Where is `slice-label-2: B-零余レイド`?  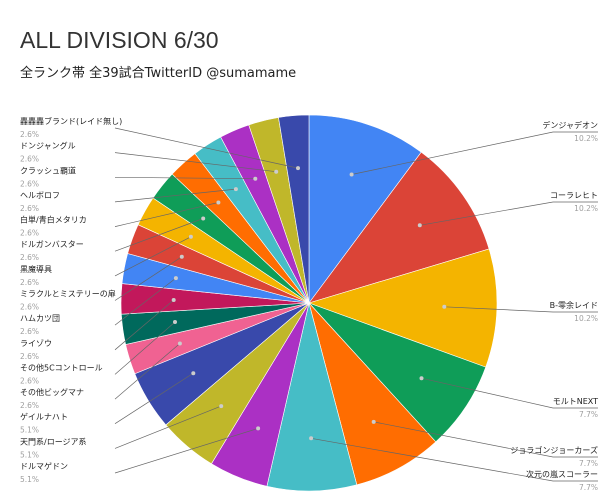 slice-label-2: B-零余レイド is located at coordinates (574, 305).